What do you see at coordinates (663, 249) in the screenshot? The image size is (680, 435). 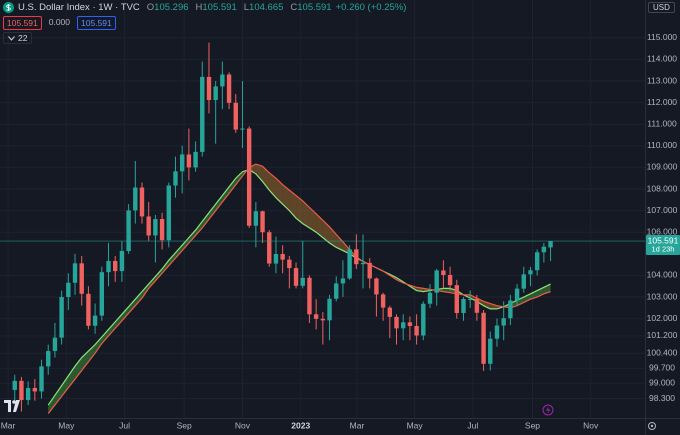 I see `countdown-label: 1d 23h` at bounding box center [663, 249].